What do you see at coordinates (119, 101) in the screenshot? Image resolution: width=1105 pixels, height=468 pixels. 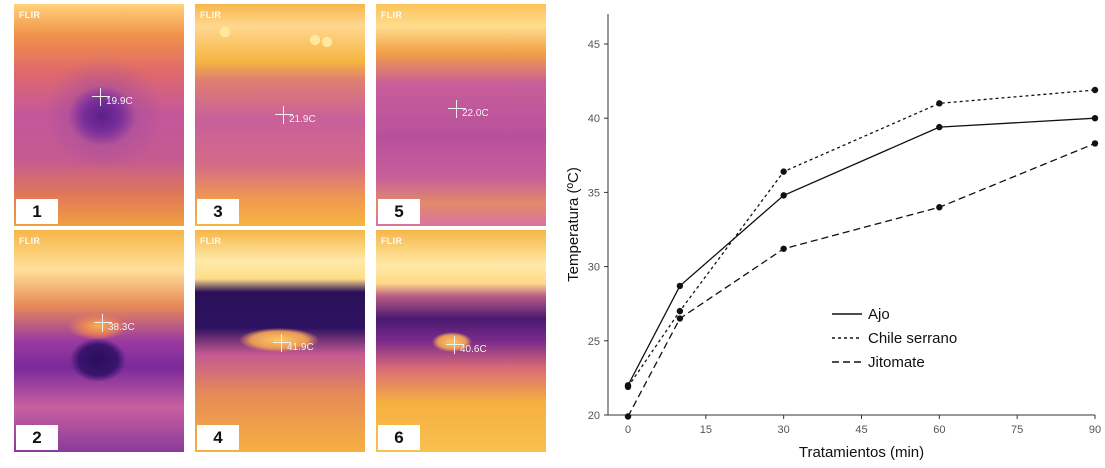 I see `temperature-reading: 19.9C` at bounding box center [119, 101].